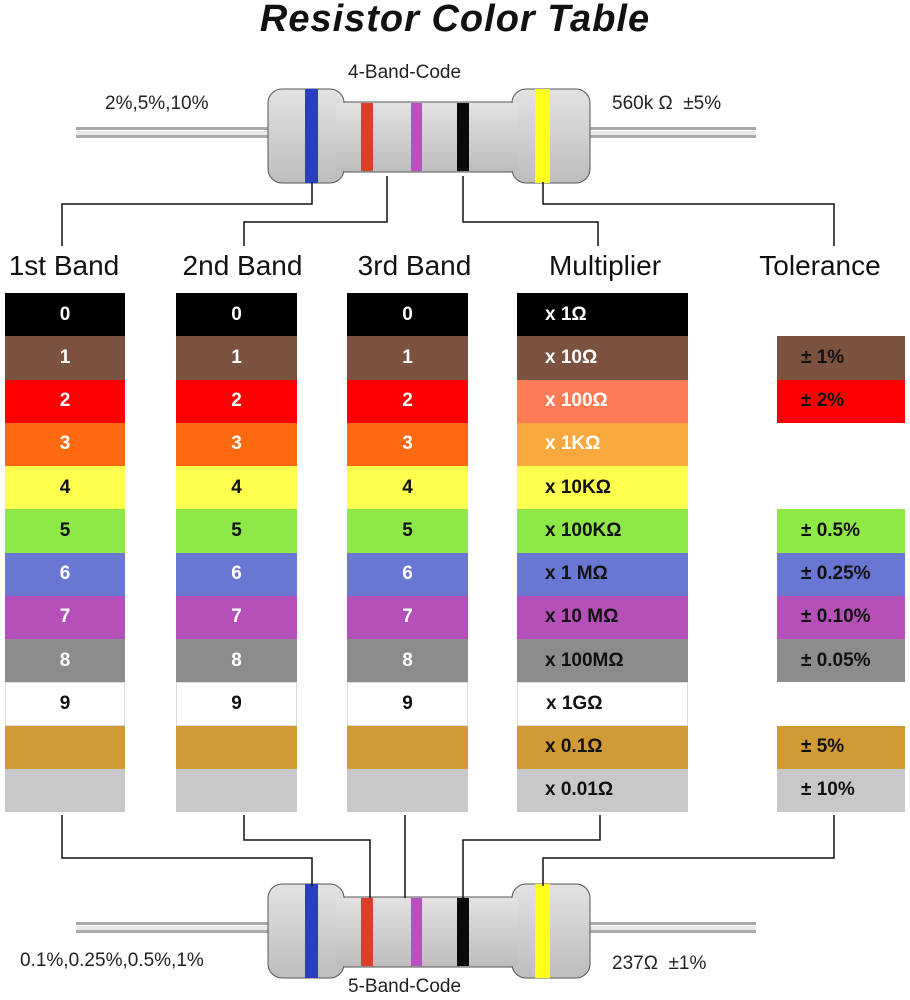  I want to click on connector-1st-band-top, so click(187, 214).